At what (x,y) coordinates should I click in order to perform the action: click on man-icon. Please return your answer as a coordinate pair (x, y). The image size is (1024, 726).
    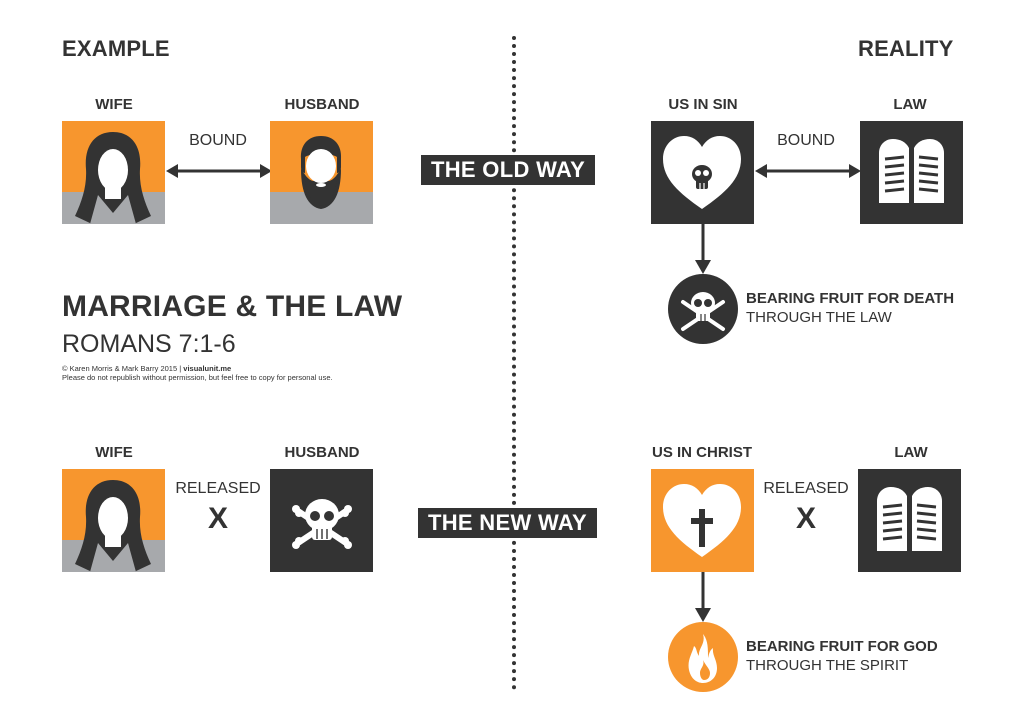
    Looking at the image, I should click on (321, 172).